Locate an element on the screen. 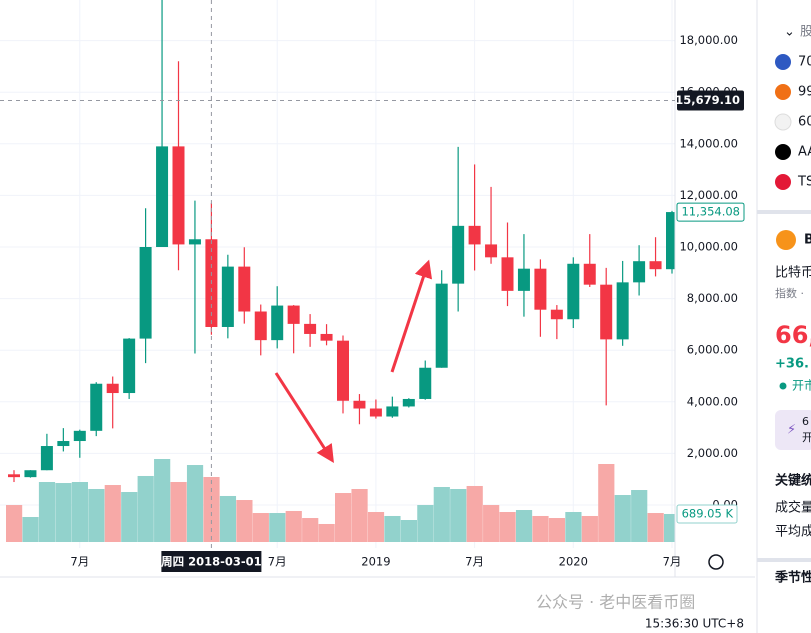  crosshair-y-box is located at coordinates (710, 100).